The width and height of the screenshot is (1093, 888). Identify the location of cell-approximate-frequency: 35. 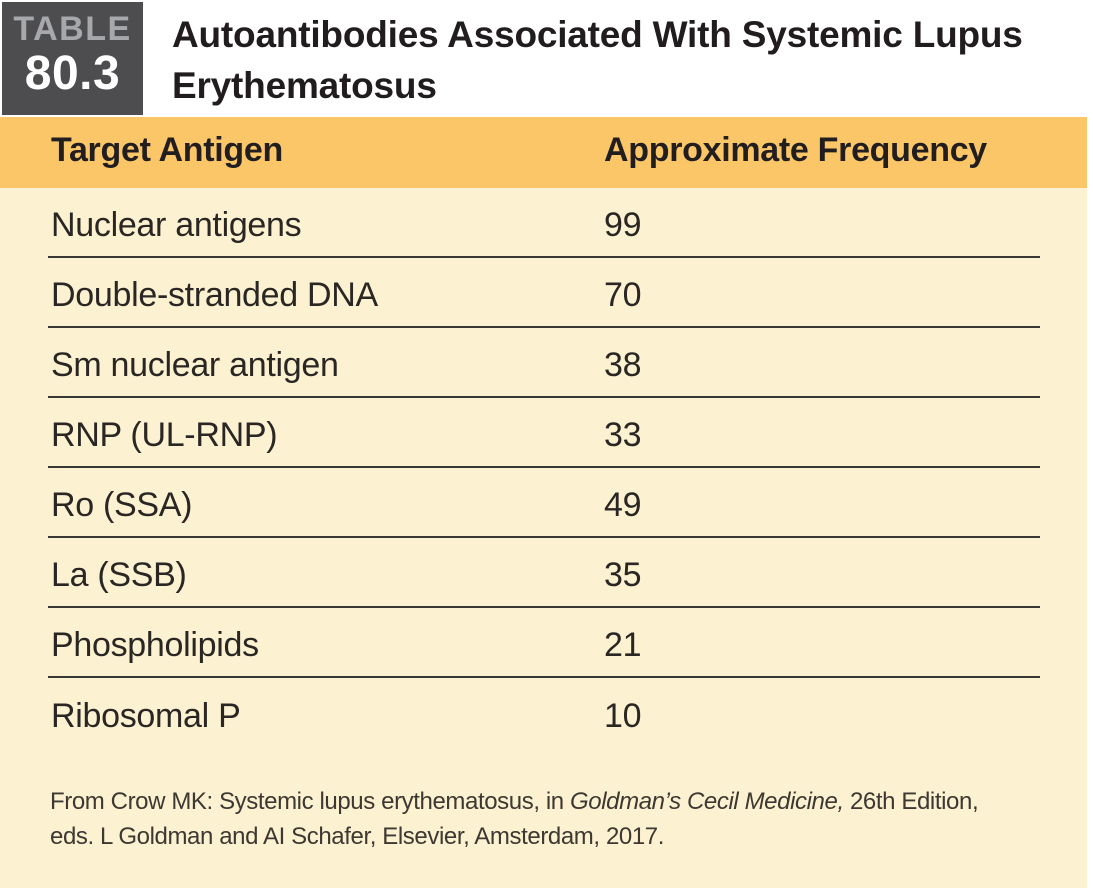
(623, 575).